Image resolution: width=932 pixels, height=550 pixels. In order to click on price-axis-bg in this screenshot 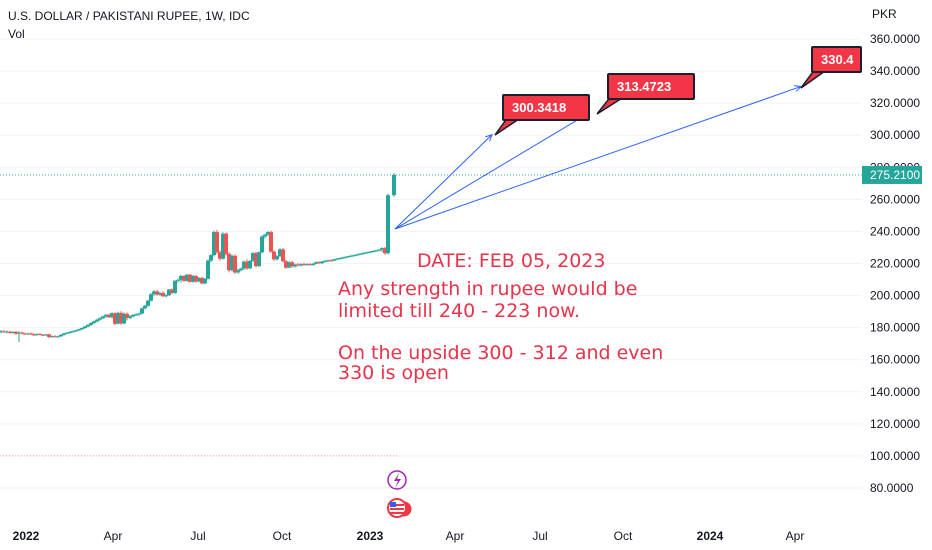, I will do `click(897, 275)`.